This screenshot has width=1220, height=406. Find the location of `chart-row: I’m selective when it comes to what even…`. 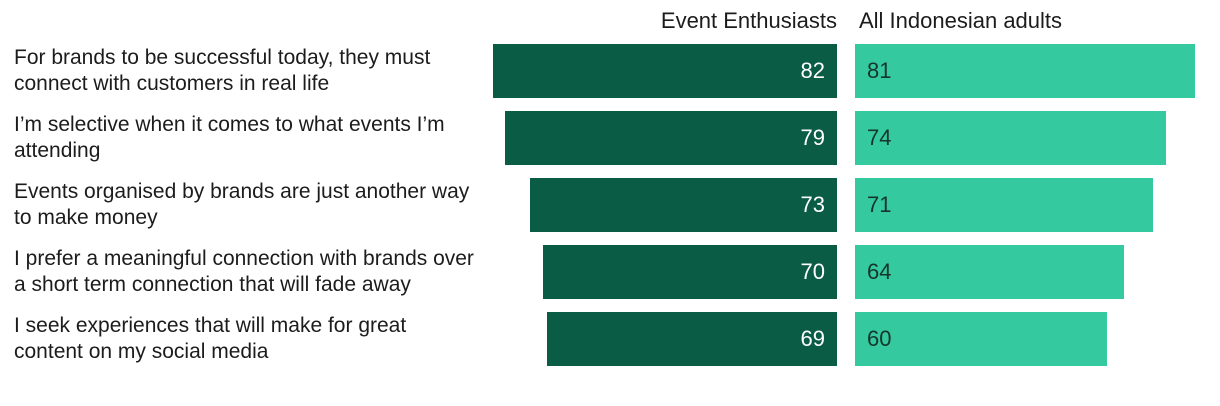

chart-row: I’m selective when it comes to what even… is located at coordinates (617, 138).